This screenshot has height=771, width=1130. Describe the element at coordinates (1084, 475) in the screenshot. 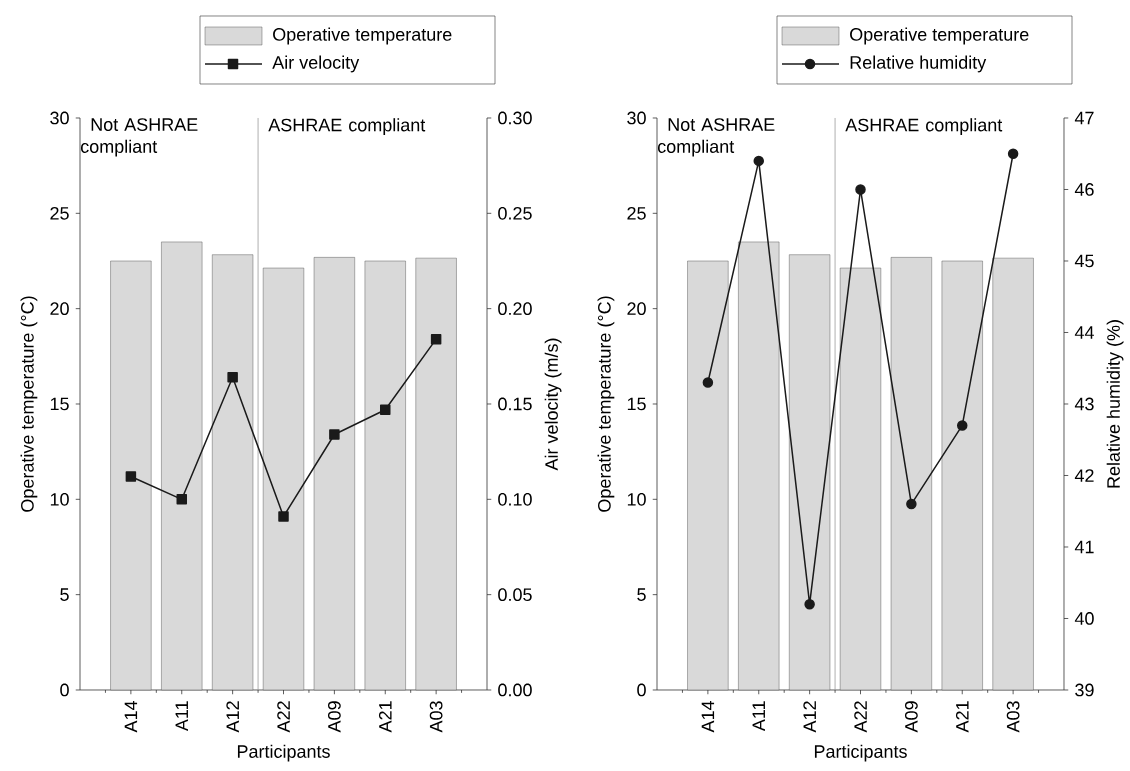

I see `y2-tick-label: 42` at that location.